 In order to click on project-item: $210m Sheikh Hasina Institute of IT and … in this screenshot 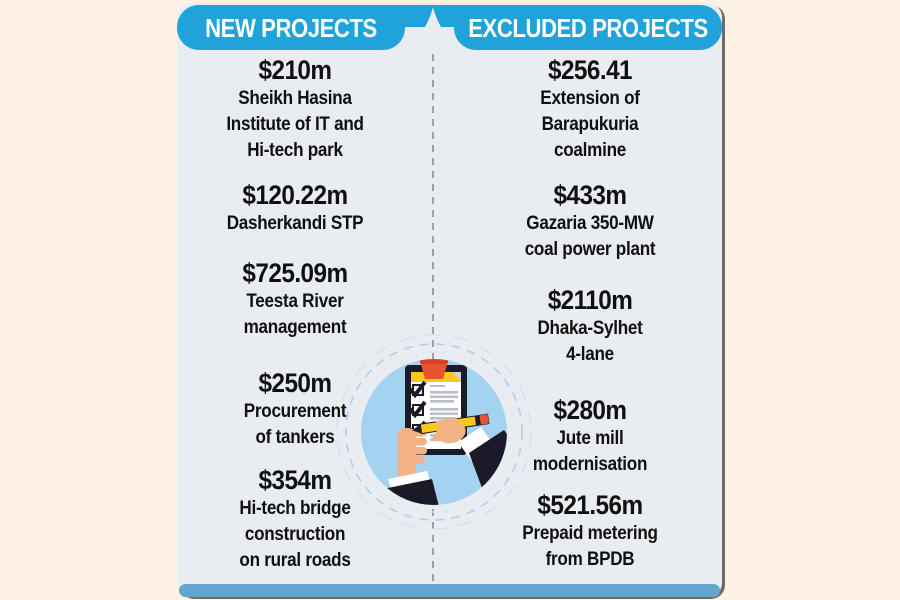, I will do `click(295, 109)`.